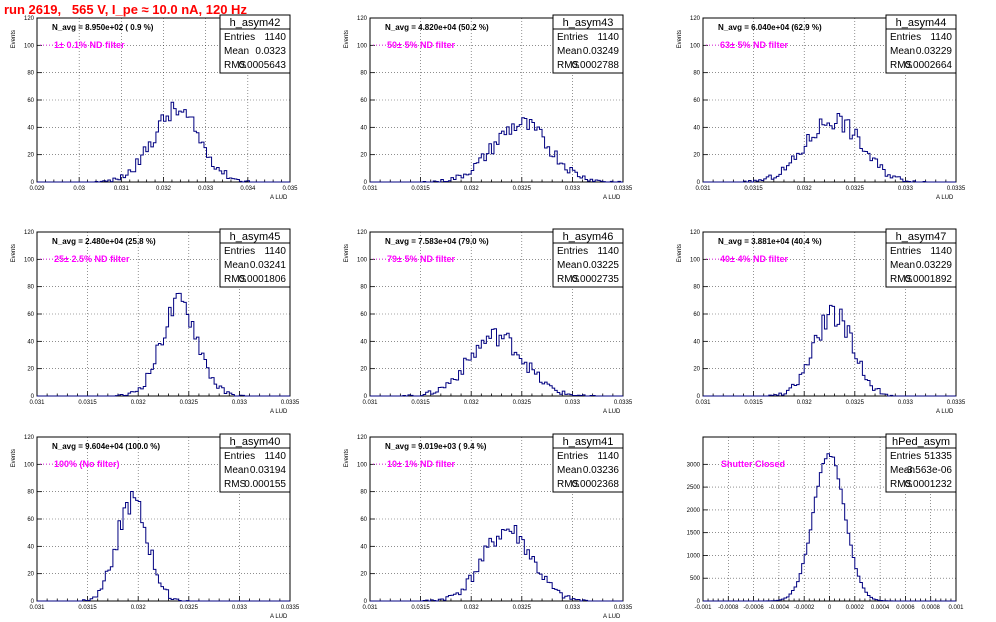 The image size is (996, 622). I want to click on filter-label: 100% (No filter), so click(87, 464).